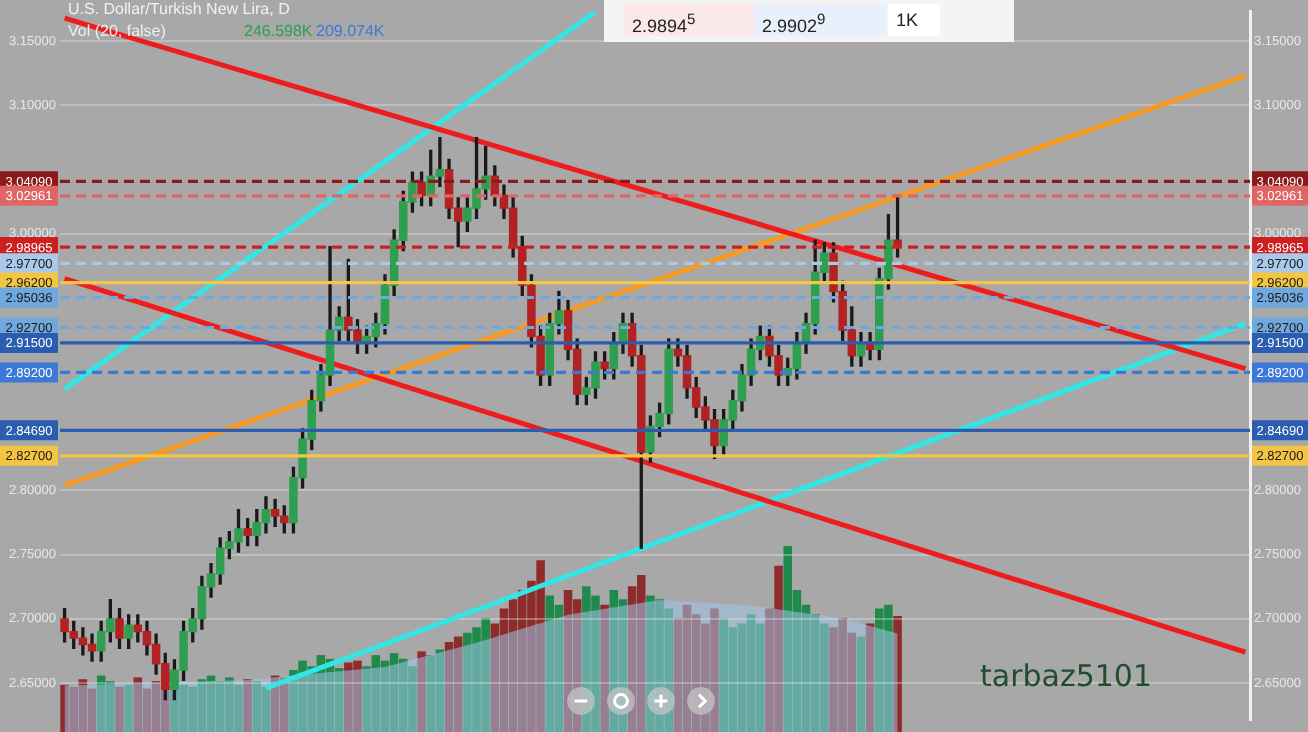 The image size is (1308, 732). Describe the element at coordinates (820, 20) in the screenshot. I see `price-field: 2.9902$^{9}$` at that location.